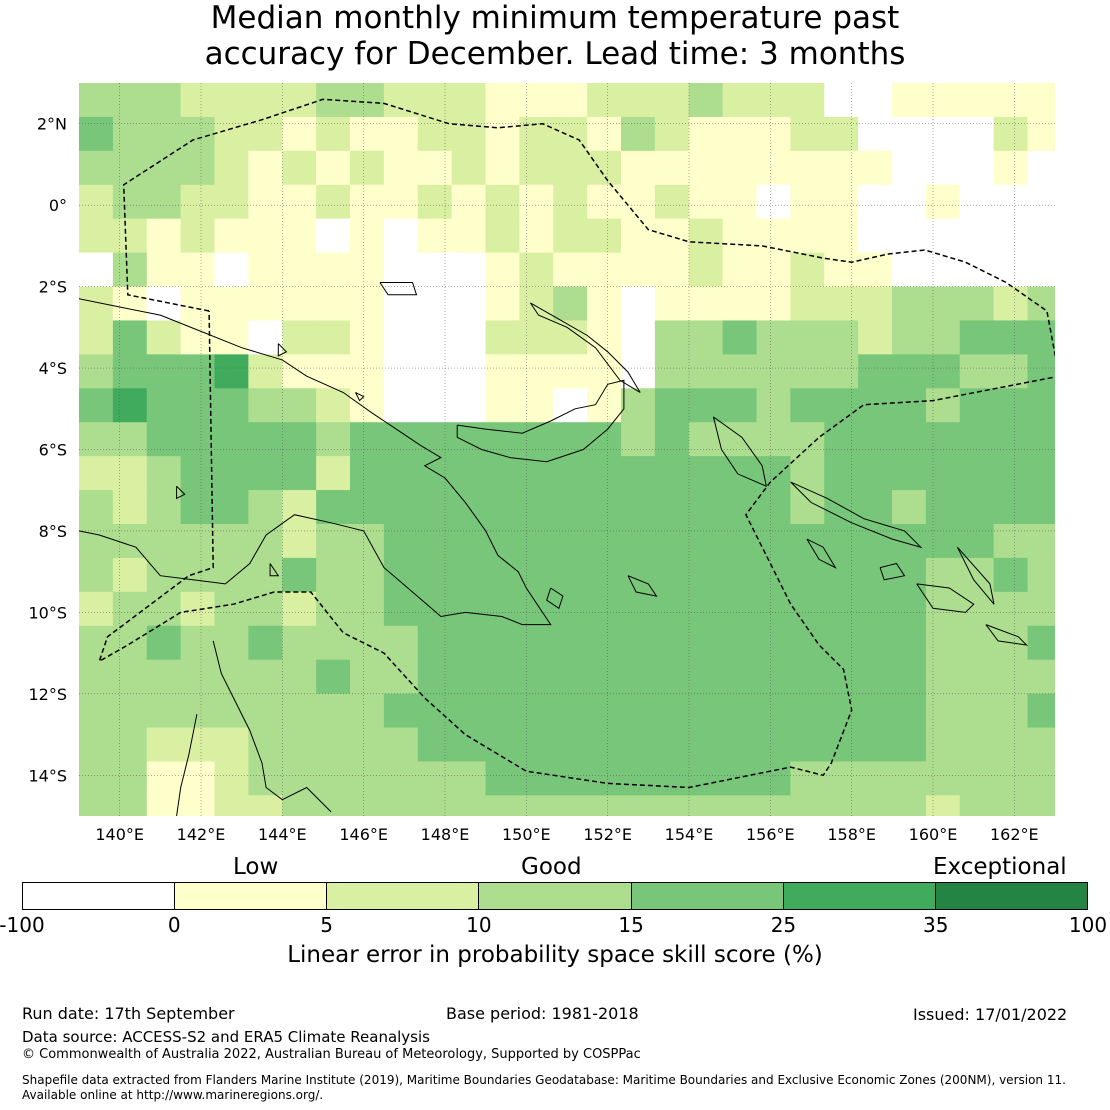  What do you see at coordinates (174, 925) in the screenshot?
I see `colorbar-tick-label: 0` at bounding box center [174, 925].